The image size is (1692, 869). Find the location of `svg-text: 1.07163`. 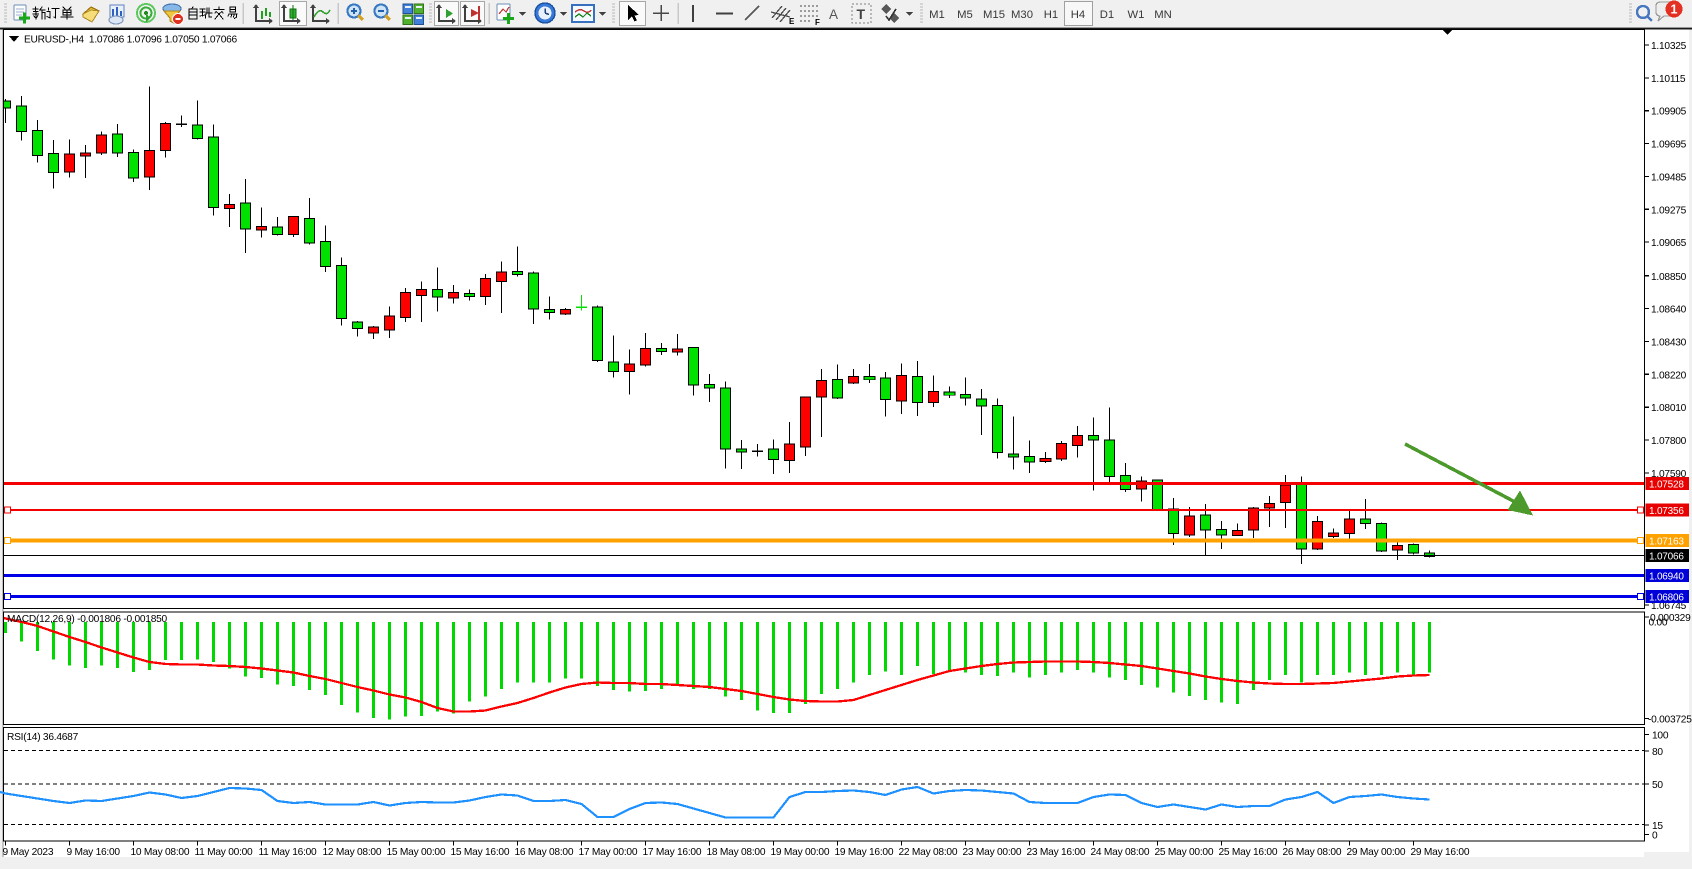

svg-text: 1.07163 is located at coordinates (1666, 542).